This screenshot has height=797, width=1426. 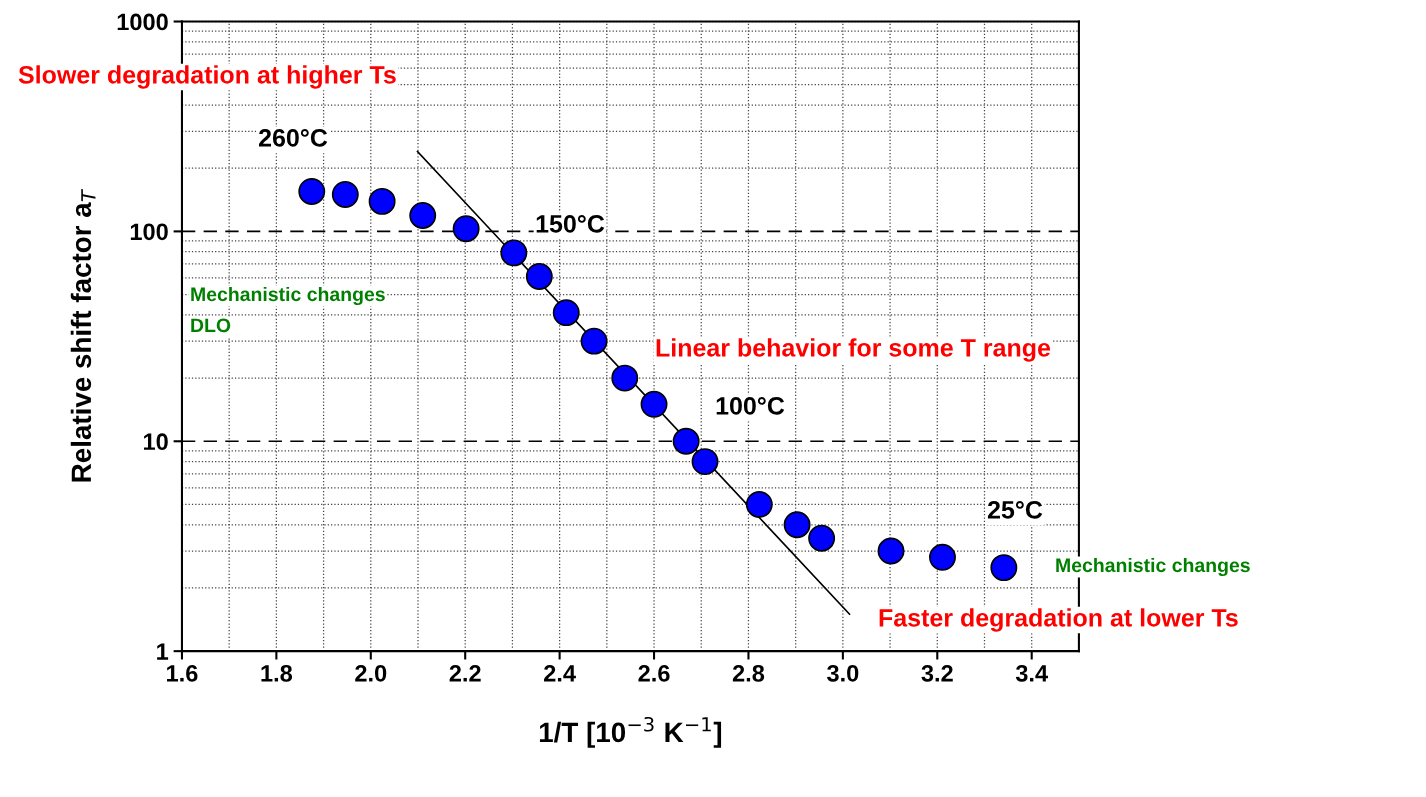 What do you see at coordinates (371, 673) in the screenshot?
I see `x-tick-label: 2.0` at bounding box center [371, 673].